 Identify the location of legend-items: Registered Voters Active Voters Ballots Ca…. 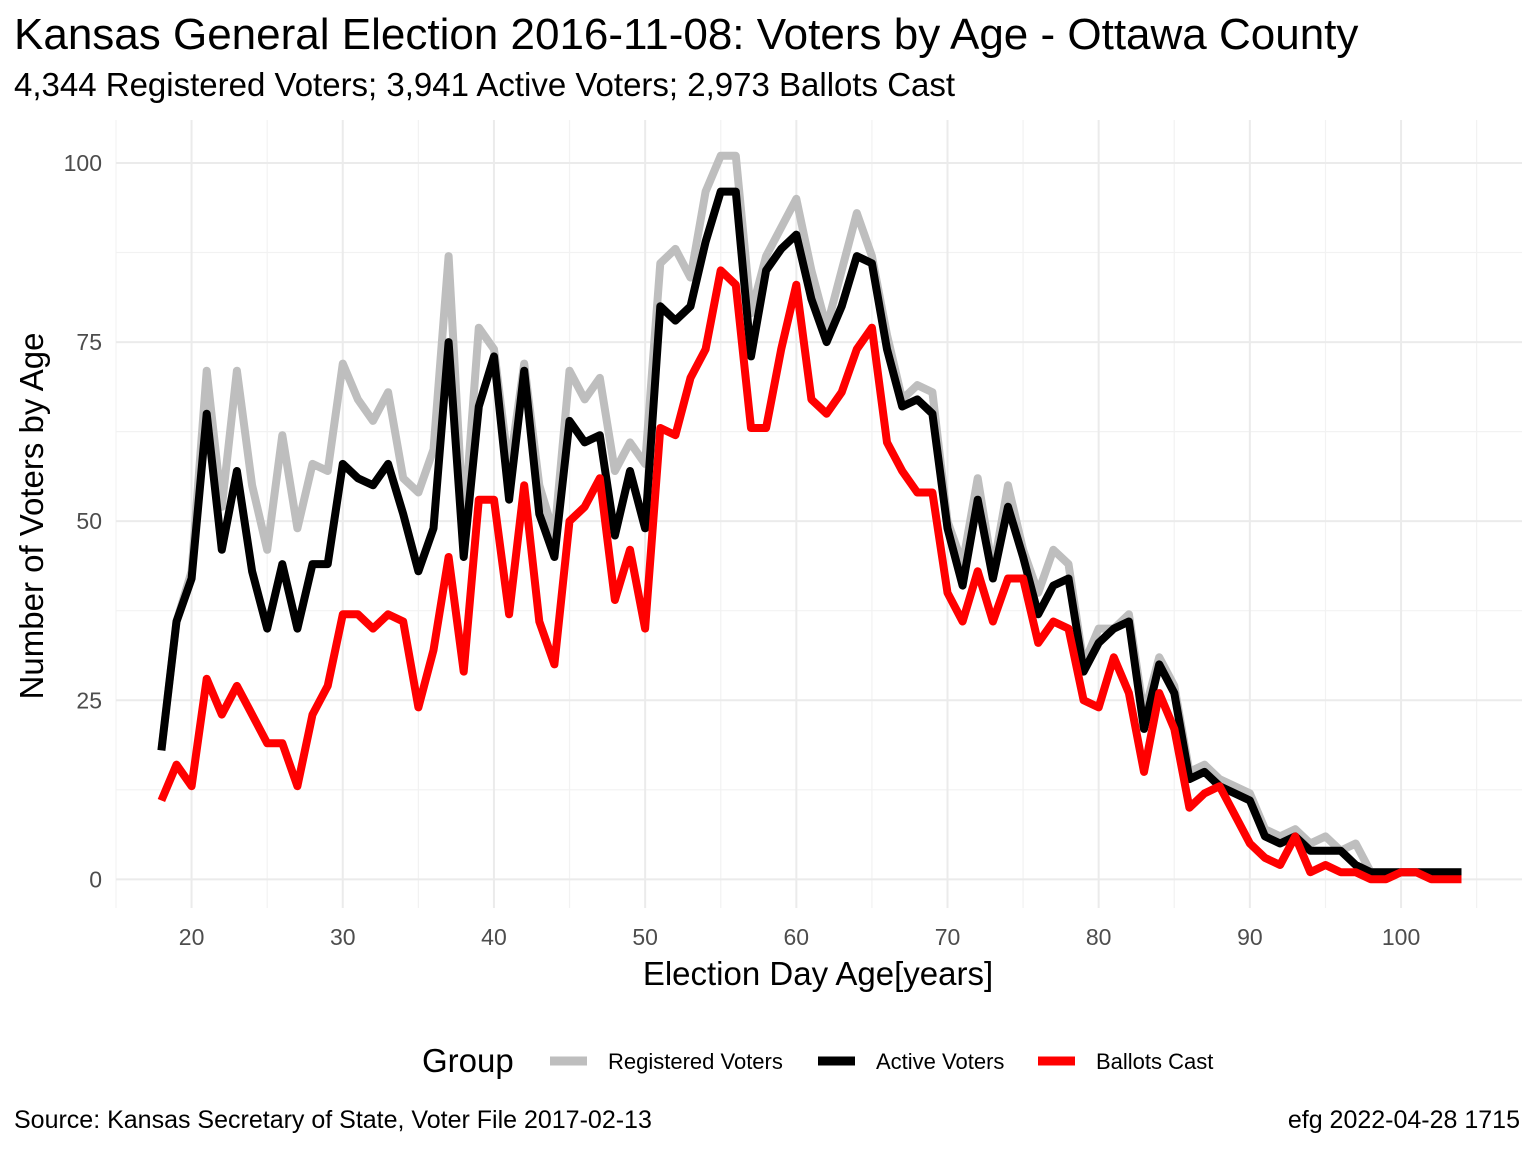
(881, 1061).